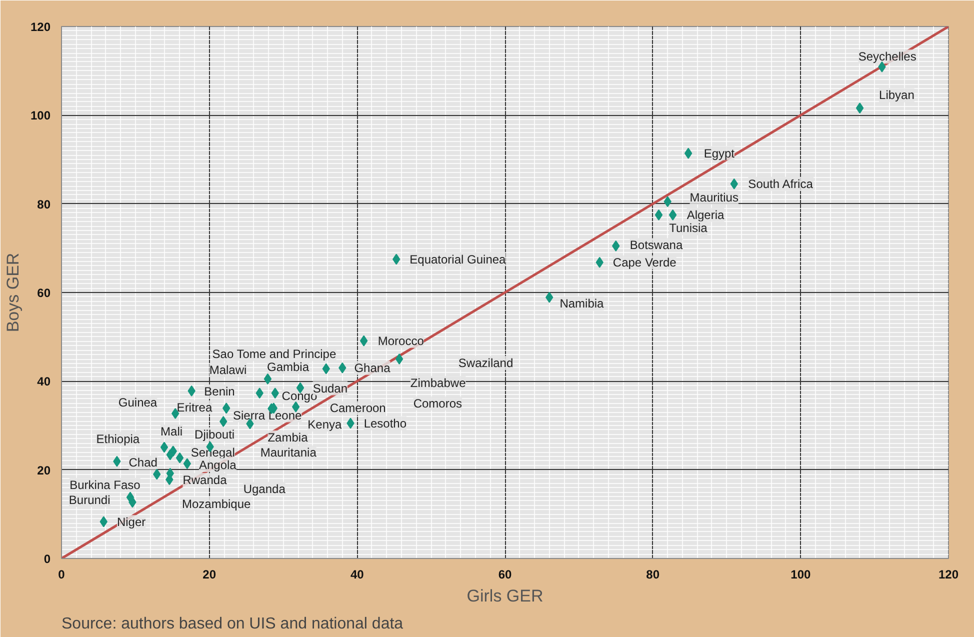  What do you see at coordinates (44, 381) in the screenshot?
I see `y-tick-label: 40` at bounding box center [44, 381].